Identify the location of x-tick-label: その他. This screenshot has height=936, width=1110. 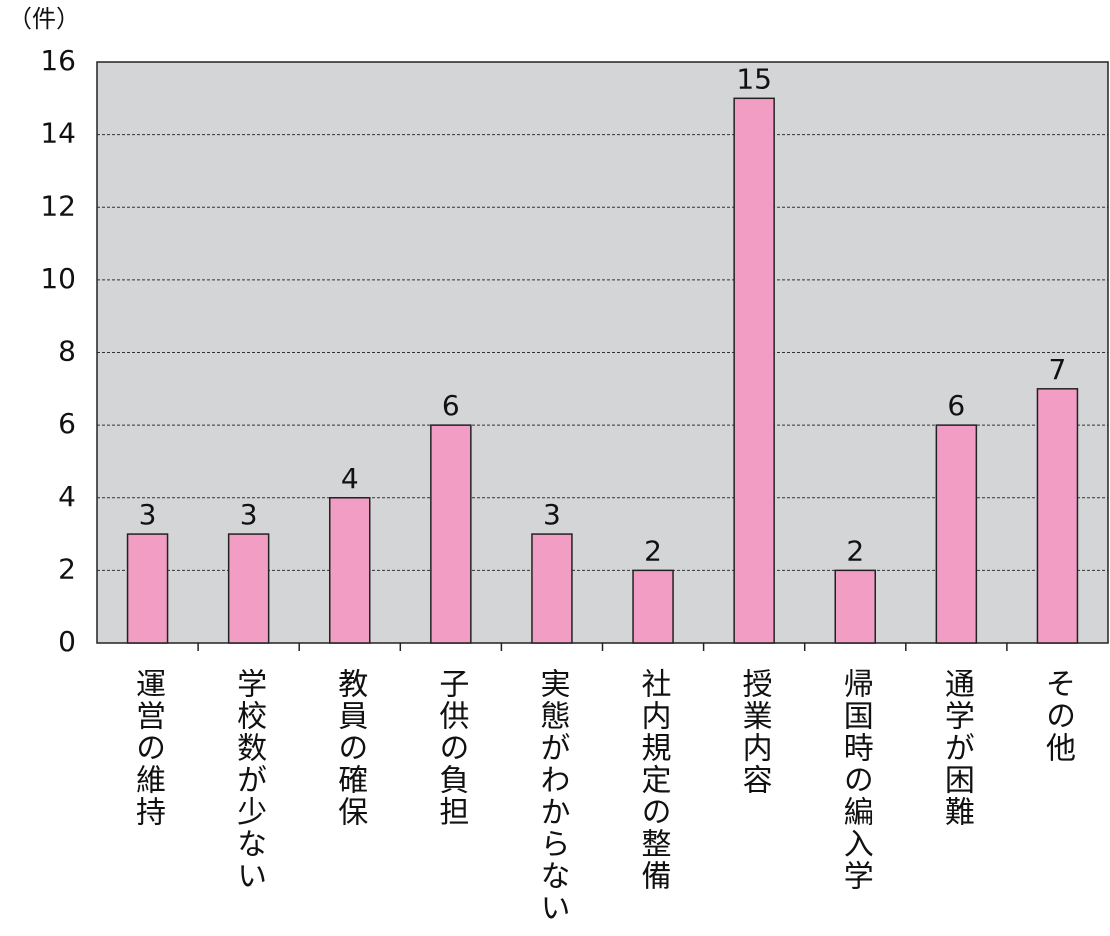
(1058, 716).